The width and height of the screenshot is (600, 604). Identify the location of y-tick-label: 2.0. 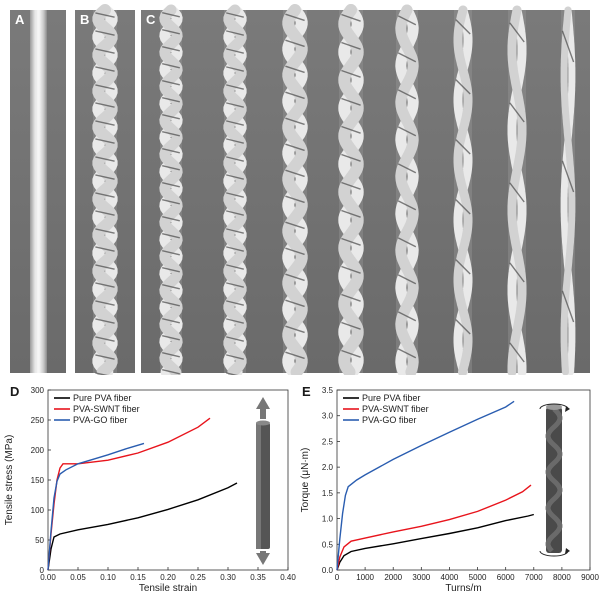
(328, 467).